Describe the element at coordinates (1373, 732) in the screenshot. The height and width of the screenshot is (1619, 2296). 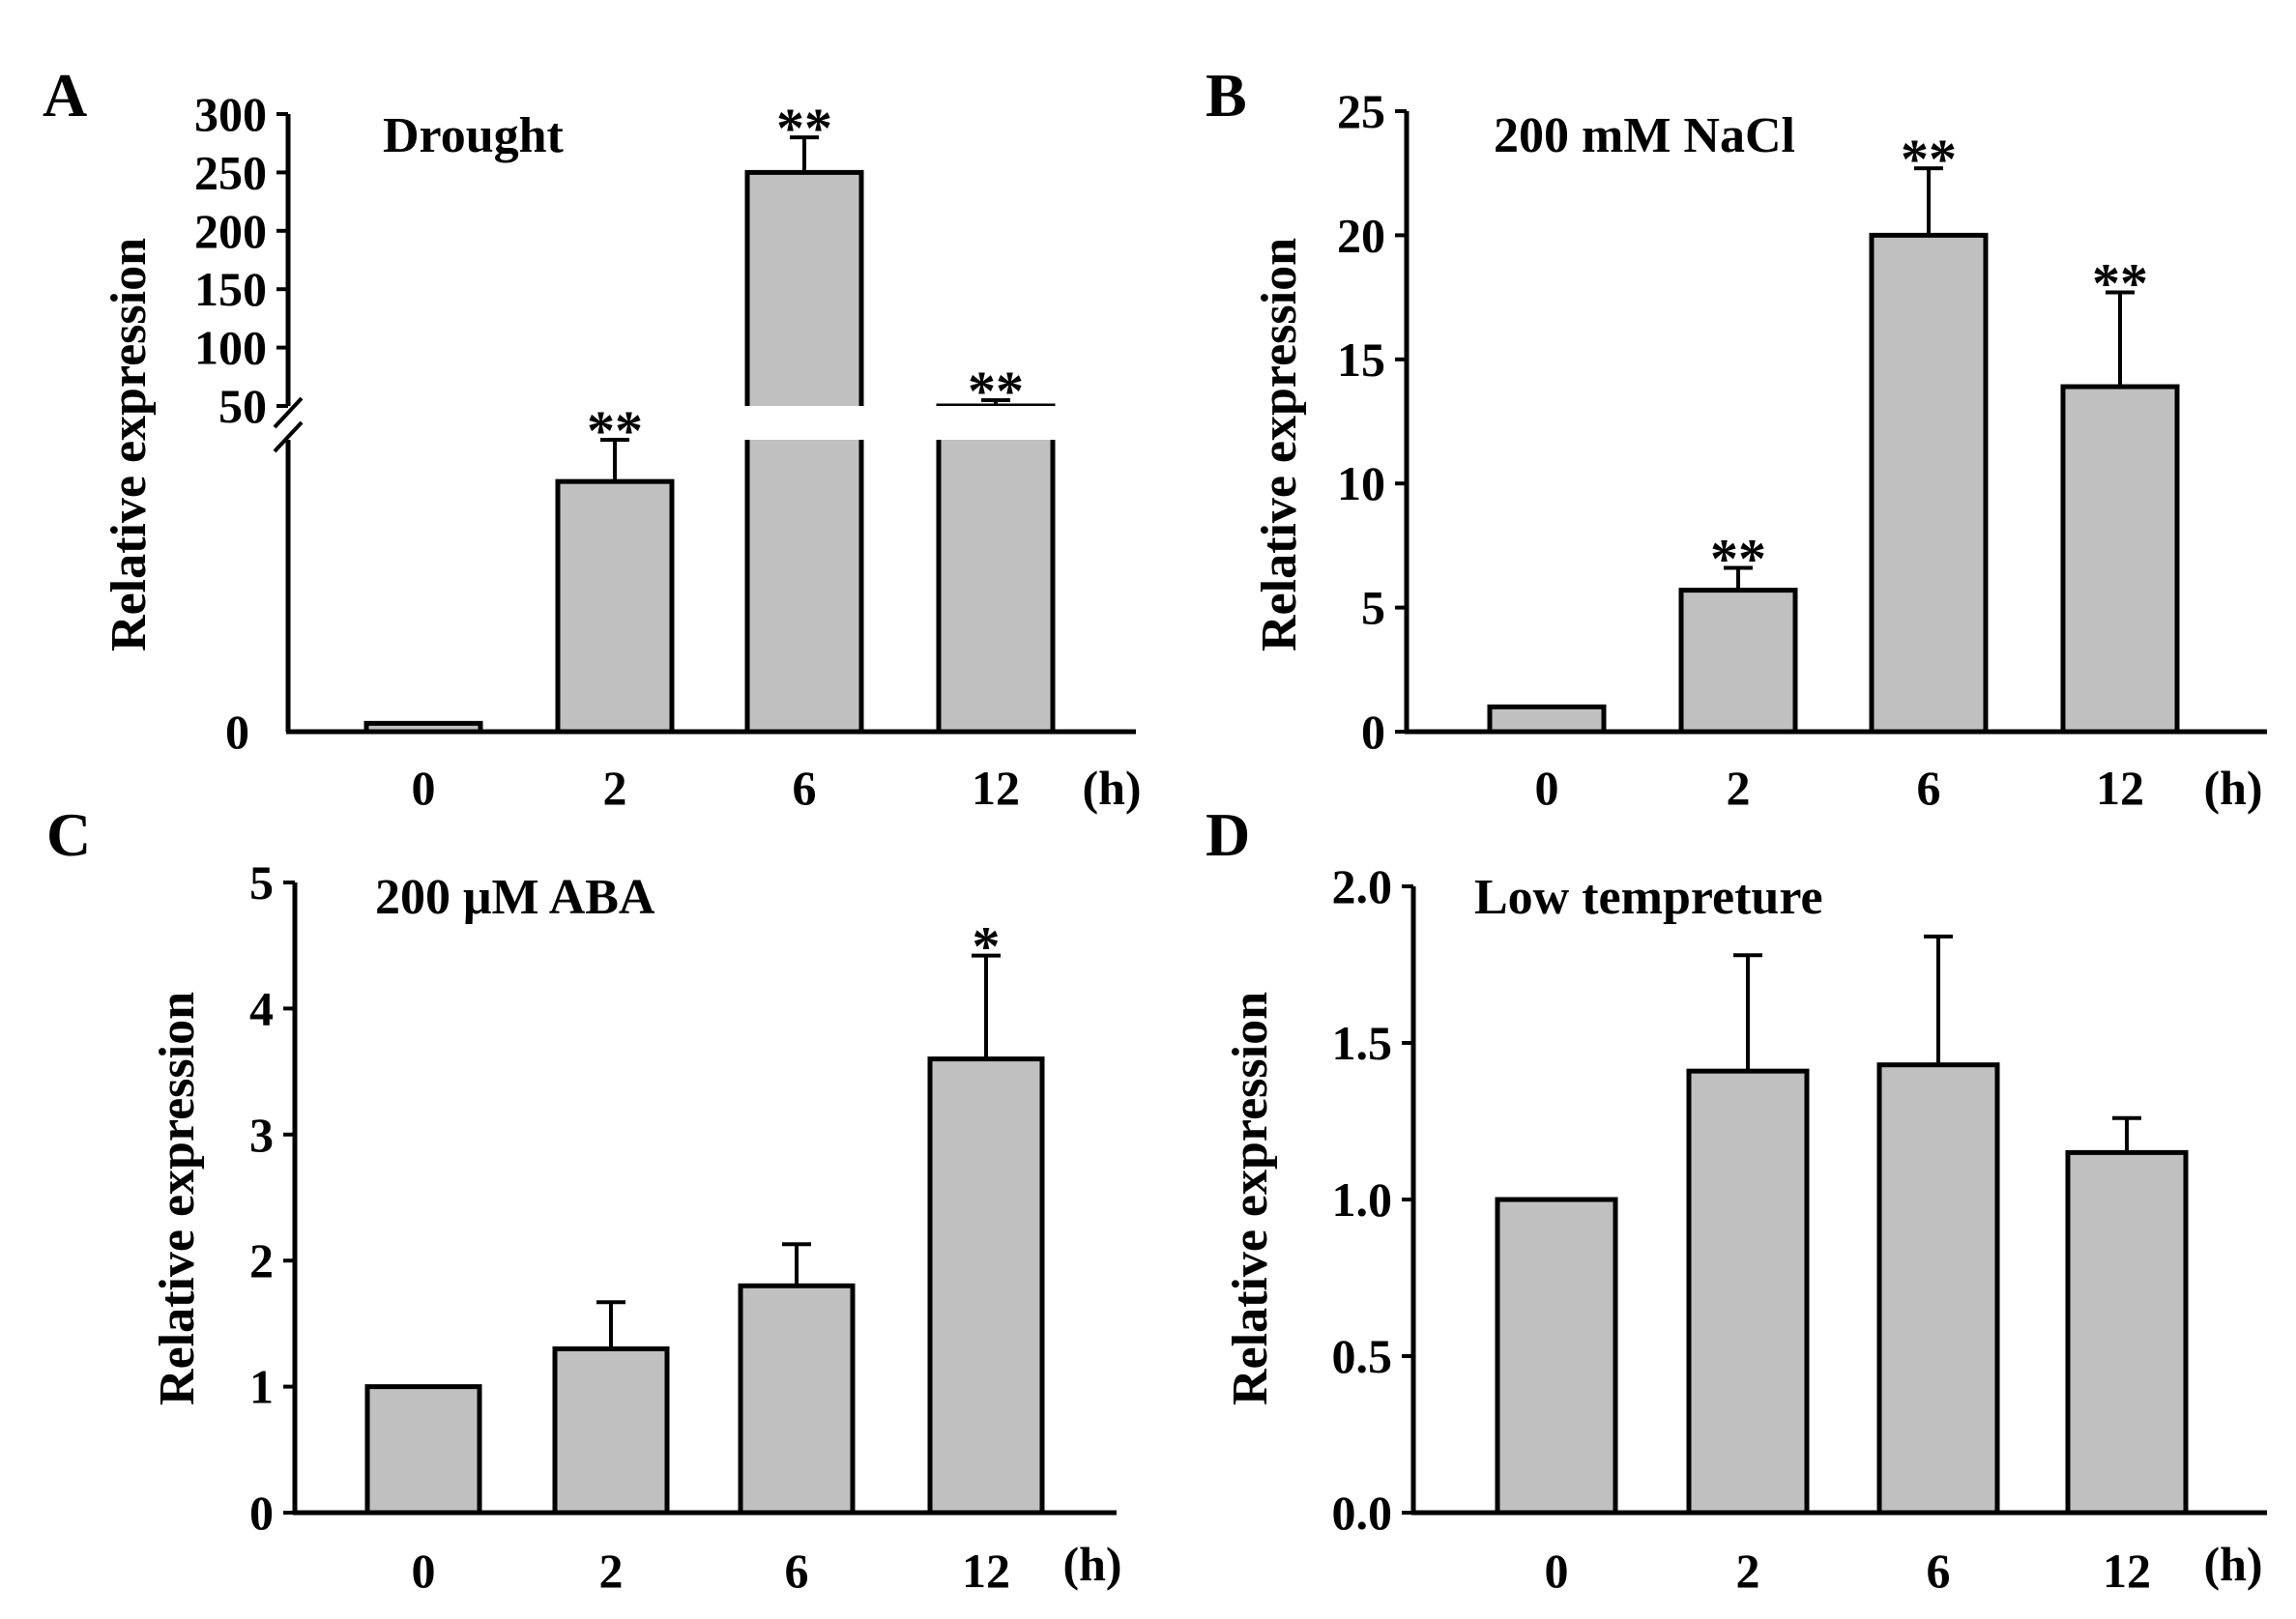
I see `y-tick-label-b: 0` at that location.